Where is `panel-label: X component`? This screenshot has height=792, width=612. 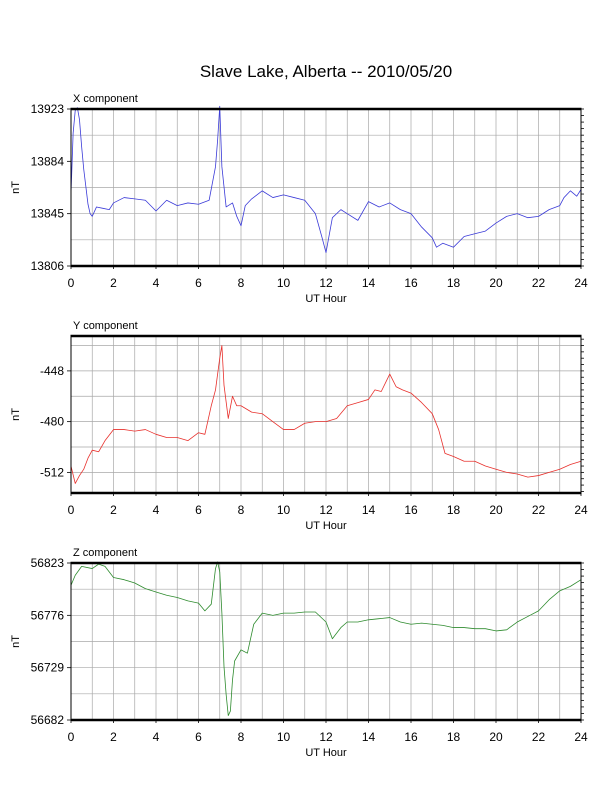 panel-label: X component is located at coordinates (105, 99).